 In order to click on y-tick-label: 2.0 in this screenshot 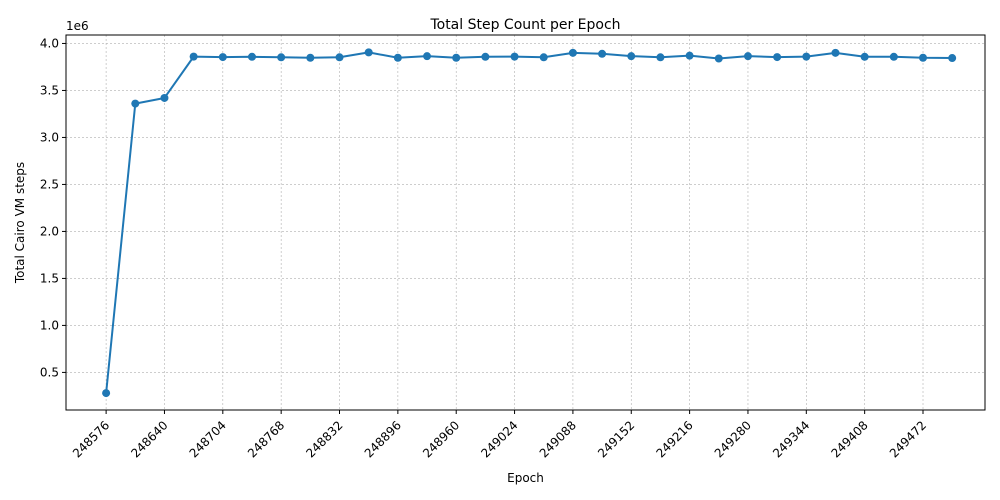, I will do `click(49, 231)`.